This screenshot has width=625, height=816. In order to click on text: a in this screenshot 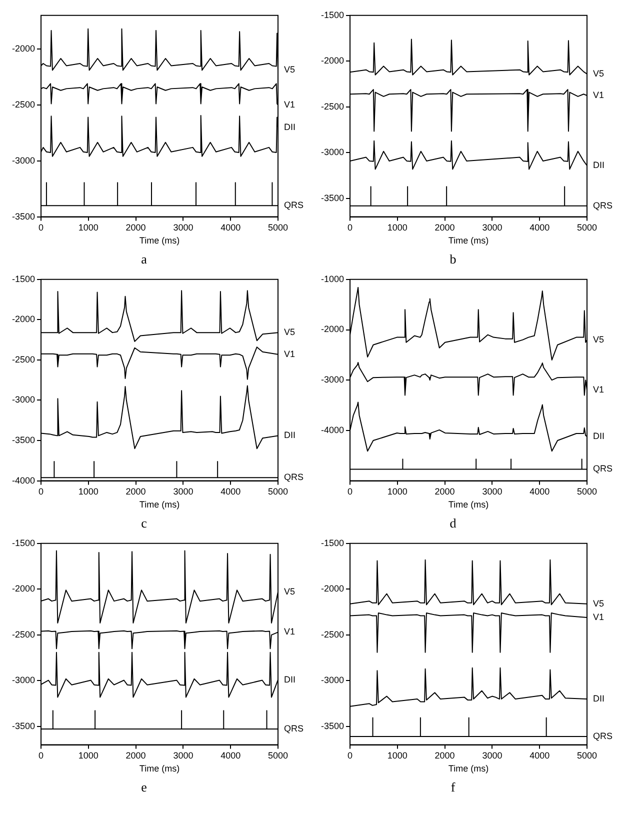, I will do `click(144, 259)`.